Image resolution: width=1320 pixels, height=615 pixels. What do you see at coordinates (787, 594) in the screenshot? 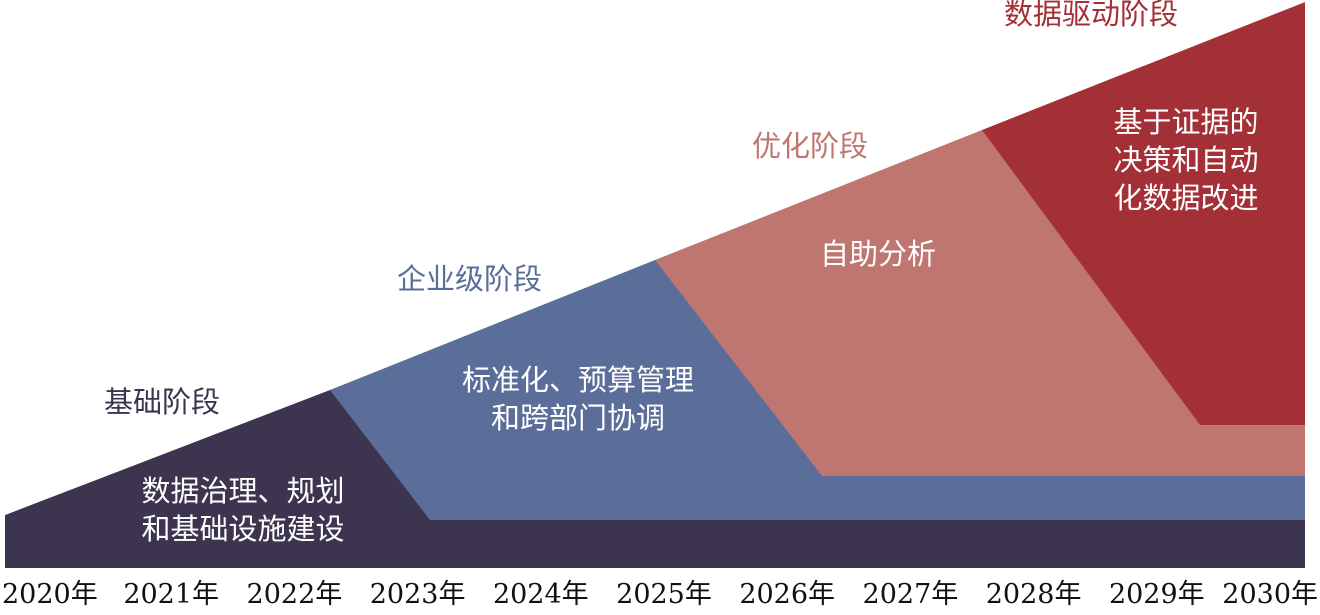
I see `year-label: 2026年` at bounding box center [787, 594].